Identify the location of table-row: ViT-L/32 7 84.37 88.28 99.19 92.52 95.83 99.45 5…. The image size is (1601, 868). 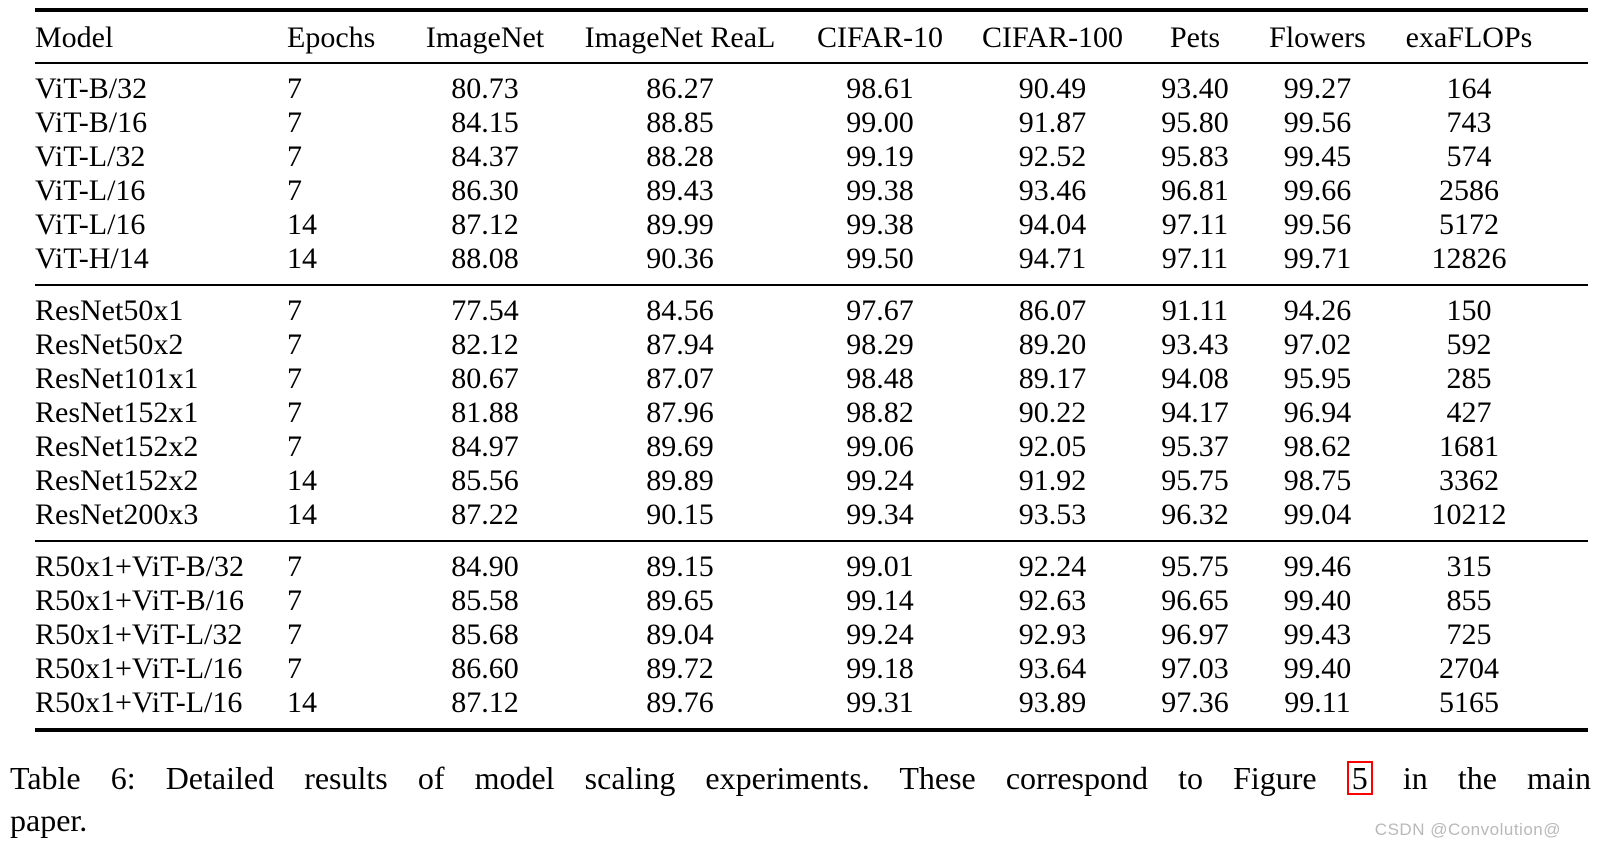
(811, 157).